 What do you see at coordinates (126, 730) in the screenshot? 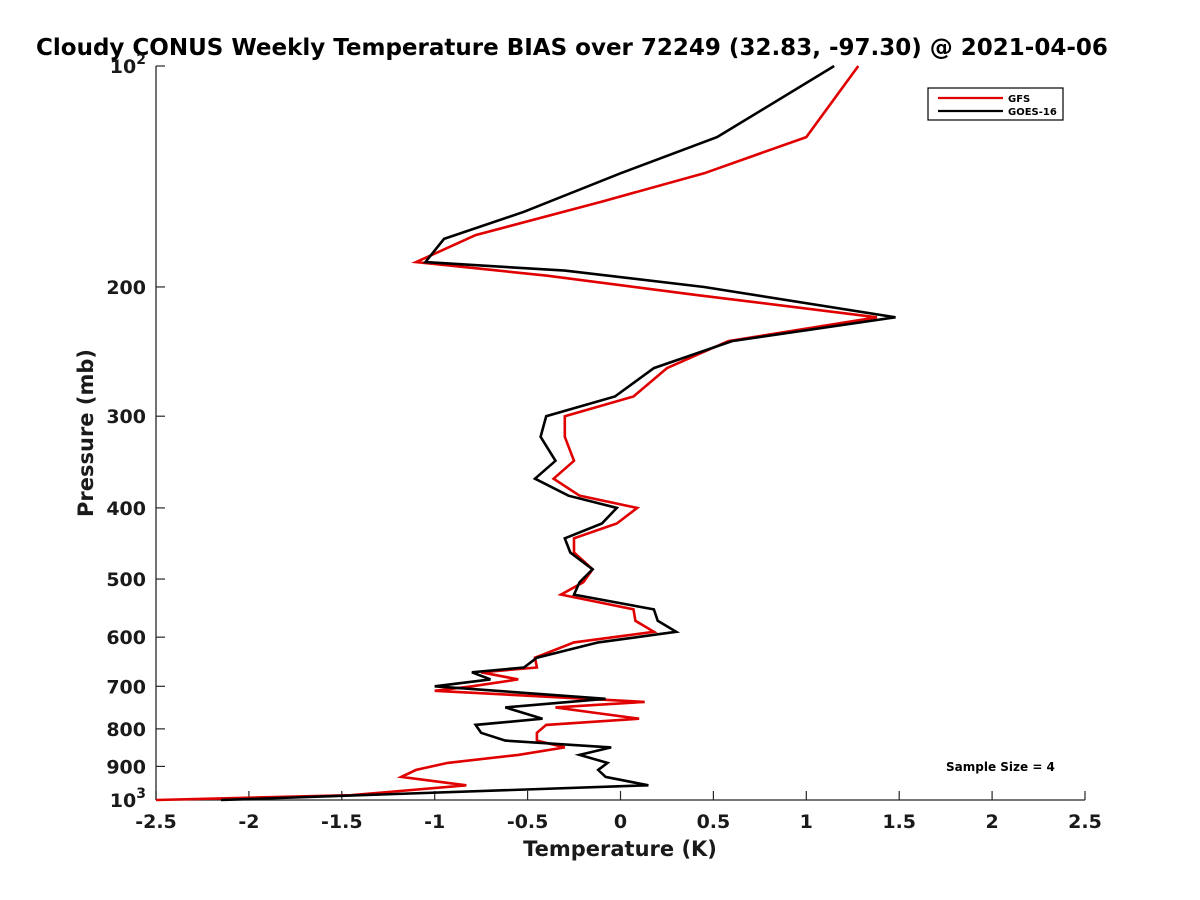
I see `y-tick-label: 800` at bounding box center [126, 730].